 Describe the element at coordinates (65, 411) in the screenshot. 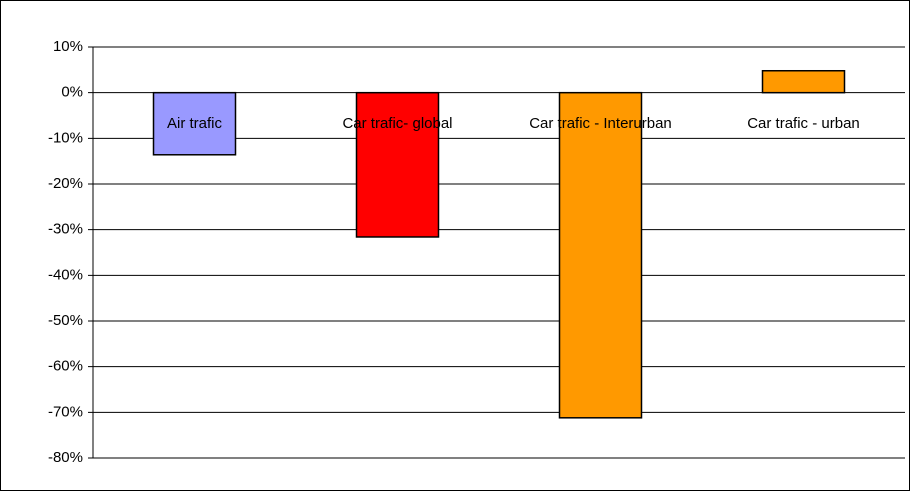

I see `y-tick-label: -70%` at that location.